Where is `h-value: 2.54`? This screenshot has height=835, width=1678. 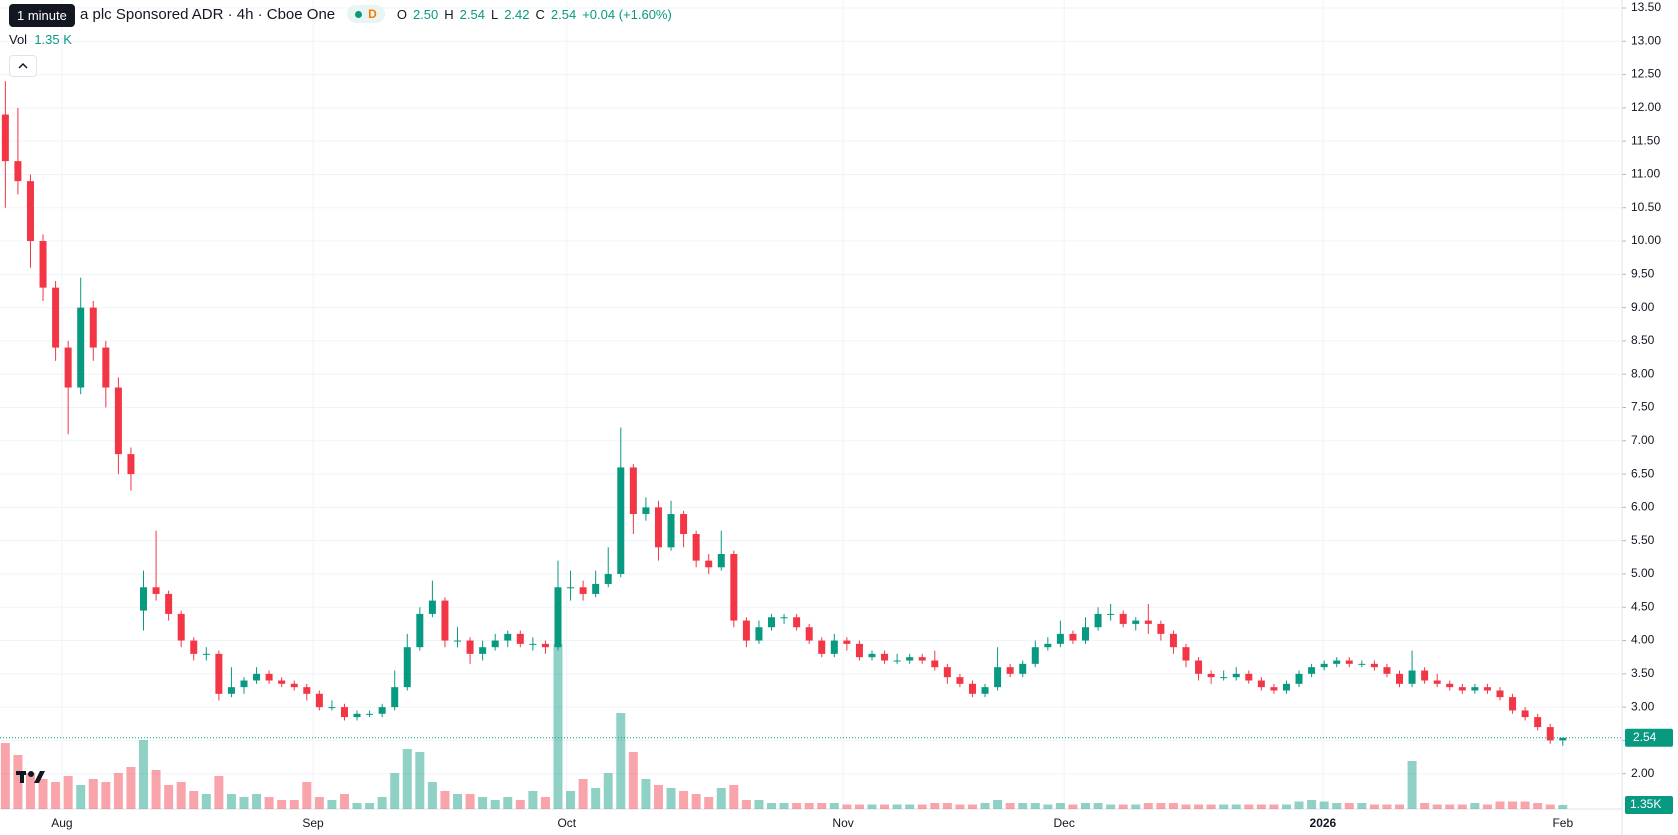 h-value: 2.54 is located at coordinates (472, 14).